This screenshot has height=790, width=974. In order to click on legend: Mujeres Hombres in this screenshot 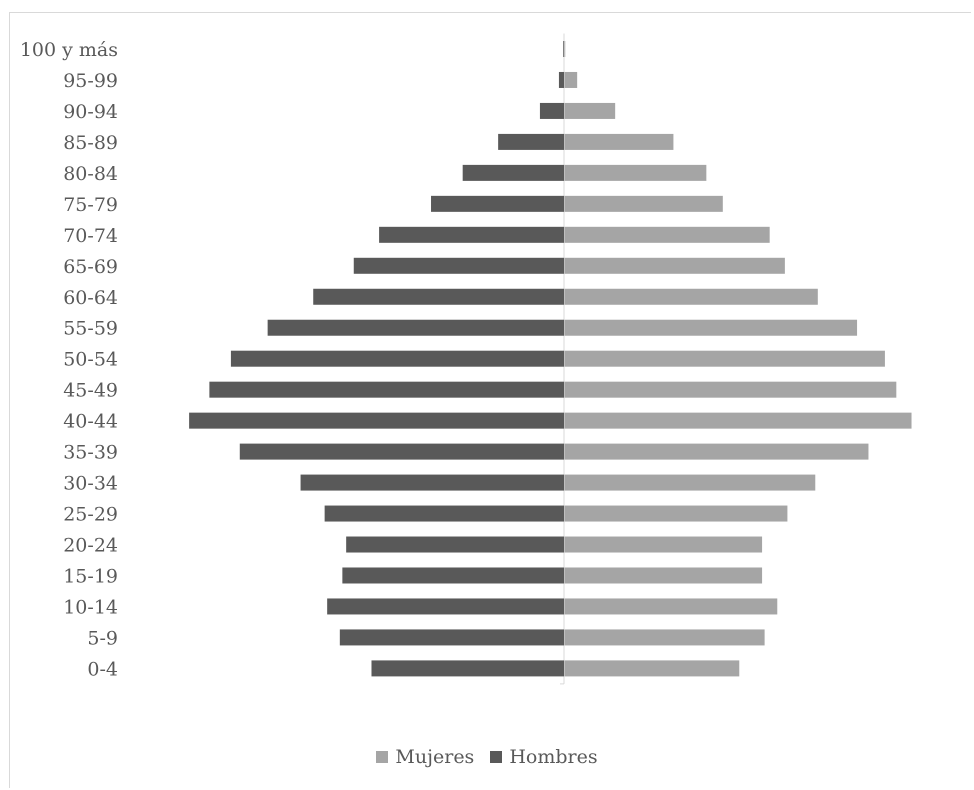, I will do `click(487, 757)`.